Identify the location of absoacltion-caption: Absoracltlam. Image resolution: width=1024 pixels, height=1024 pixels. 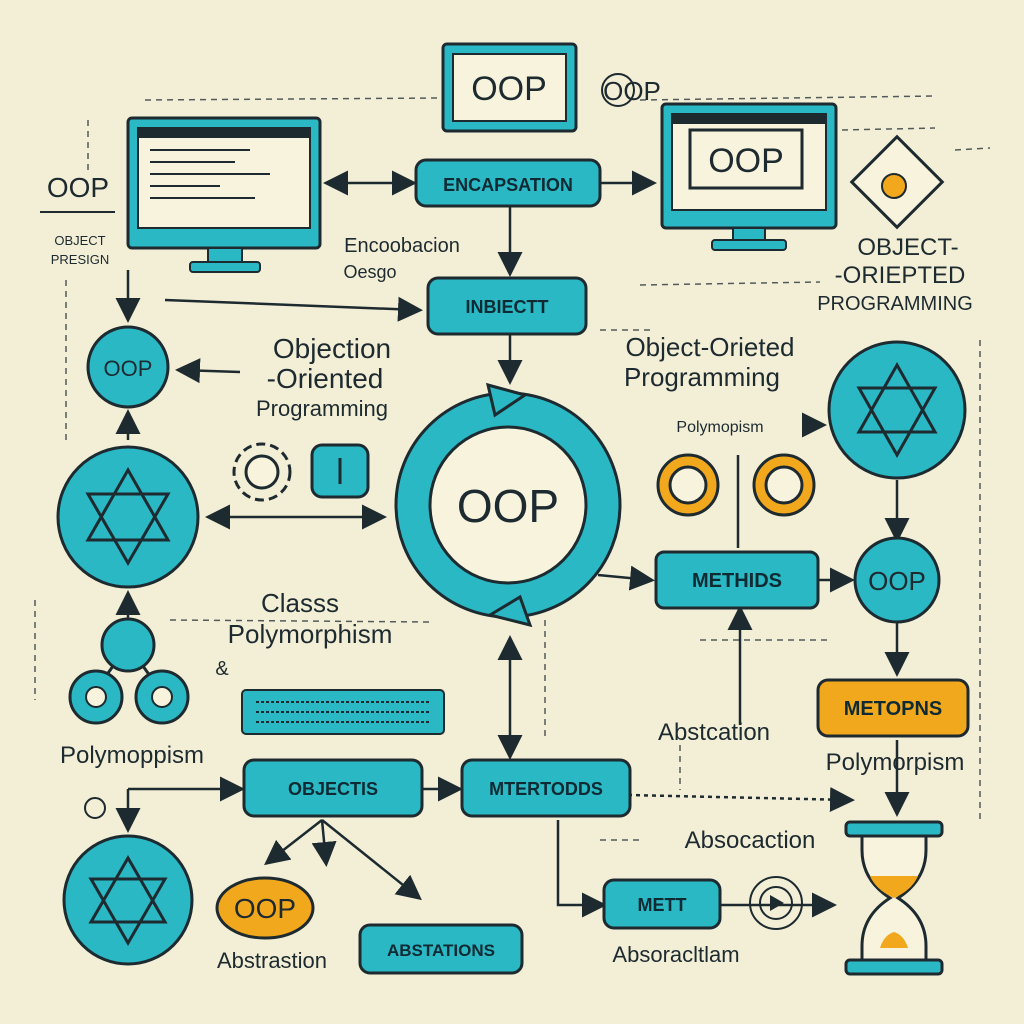
(675, 954).